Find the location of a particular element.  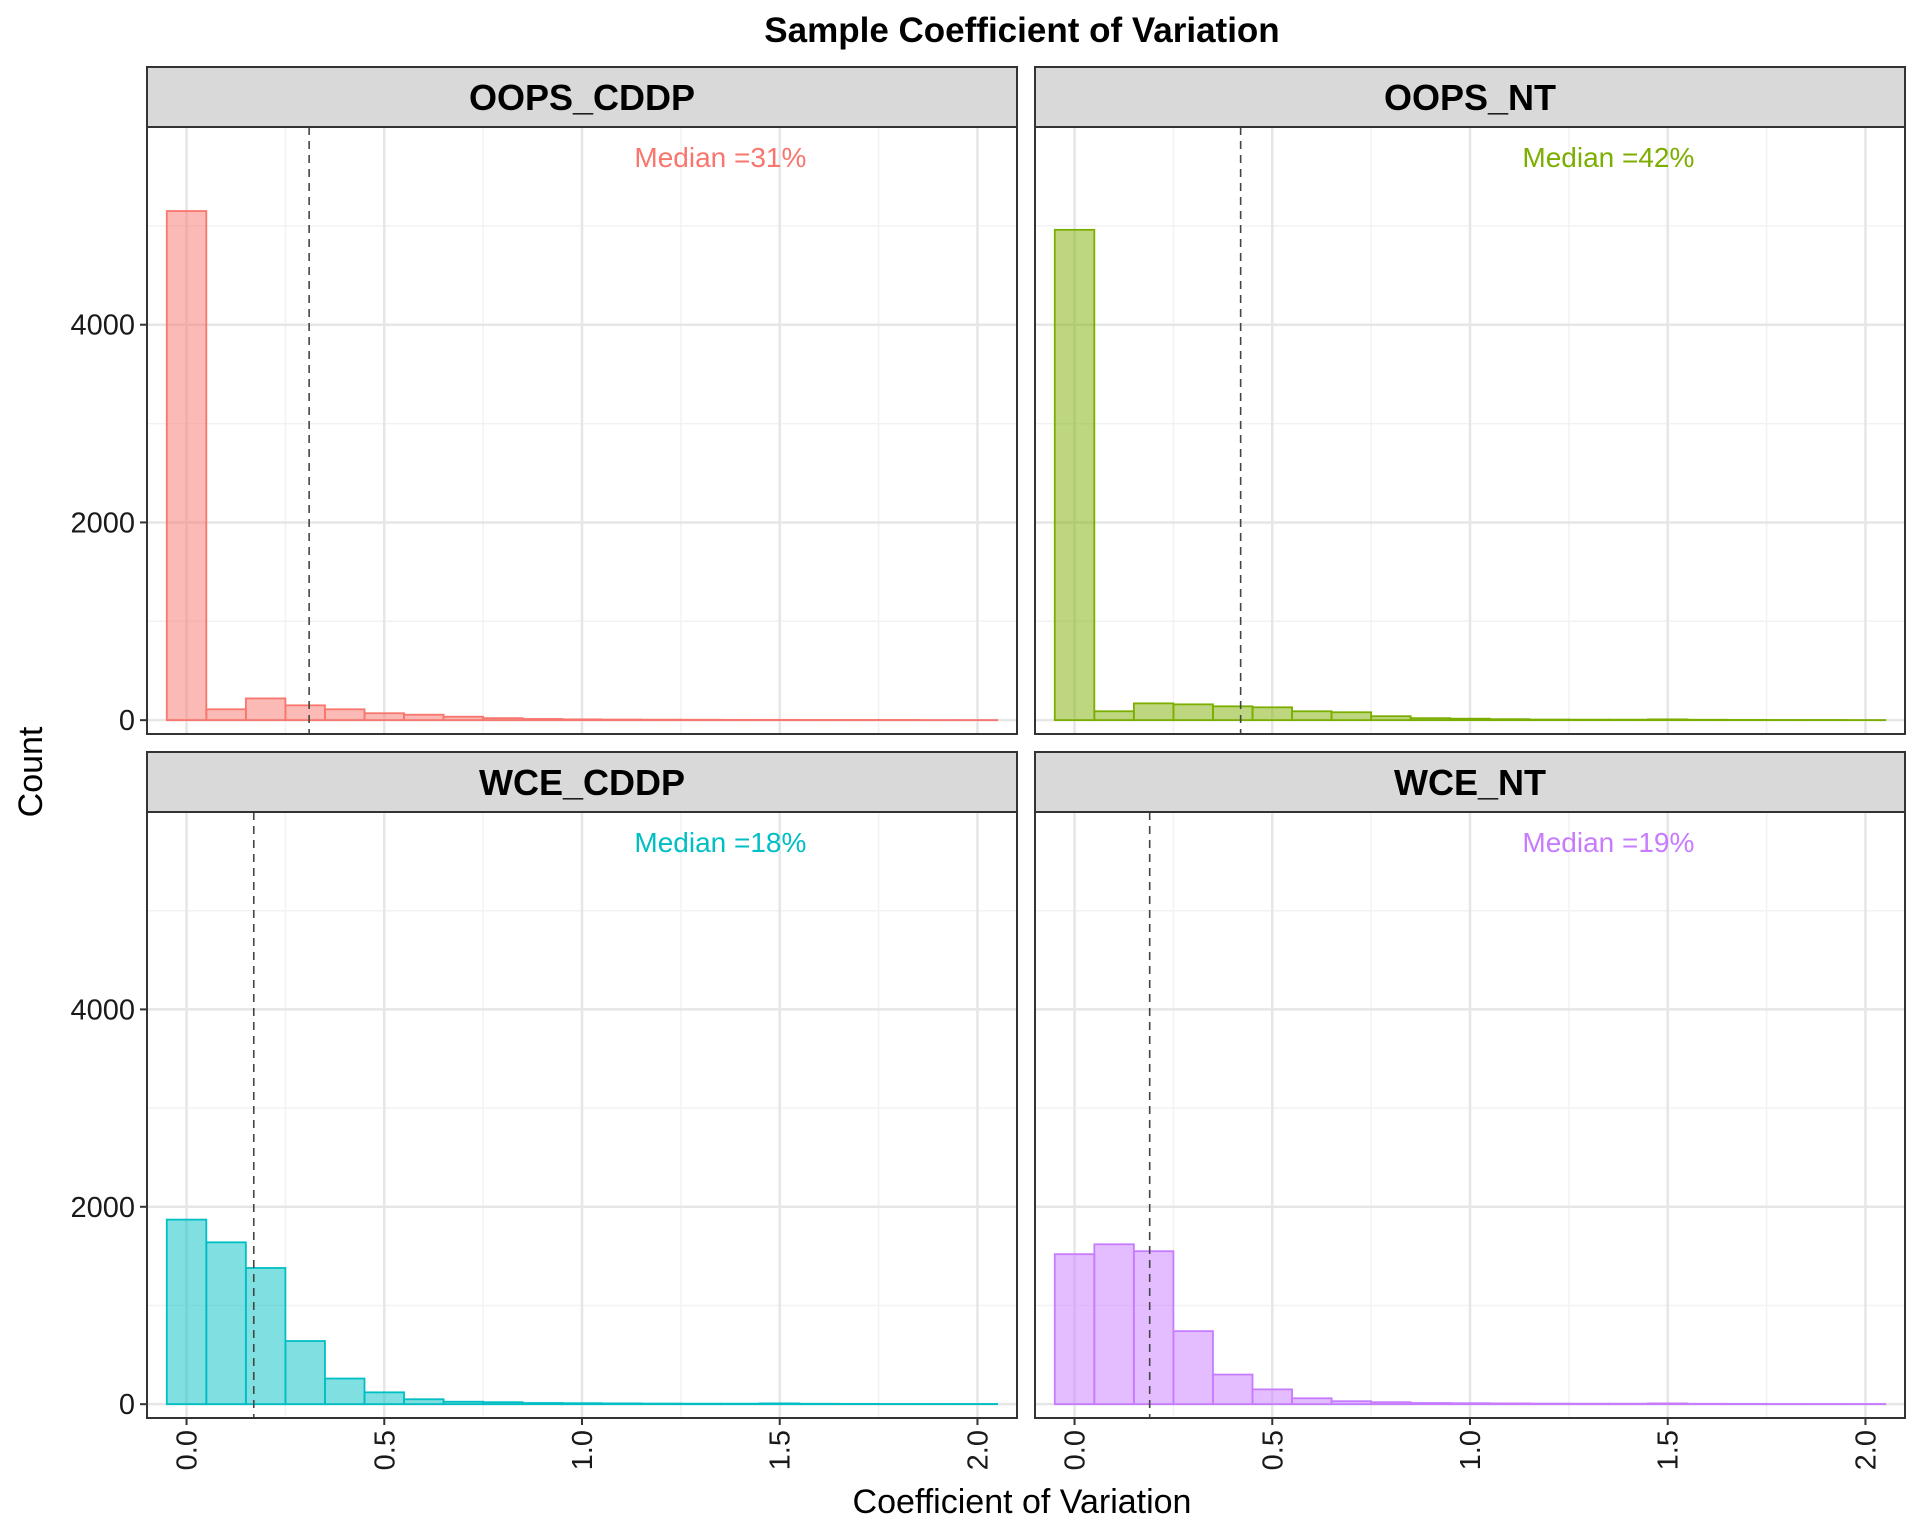

strip-label: OOPS_NT is located at coordinates (1470, 97).